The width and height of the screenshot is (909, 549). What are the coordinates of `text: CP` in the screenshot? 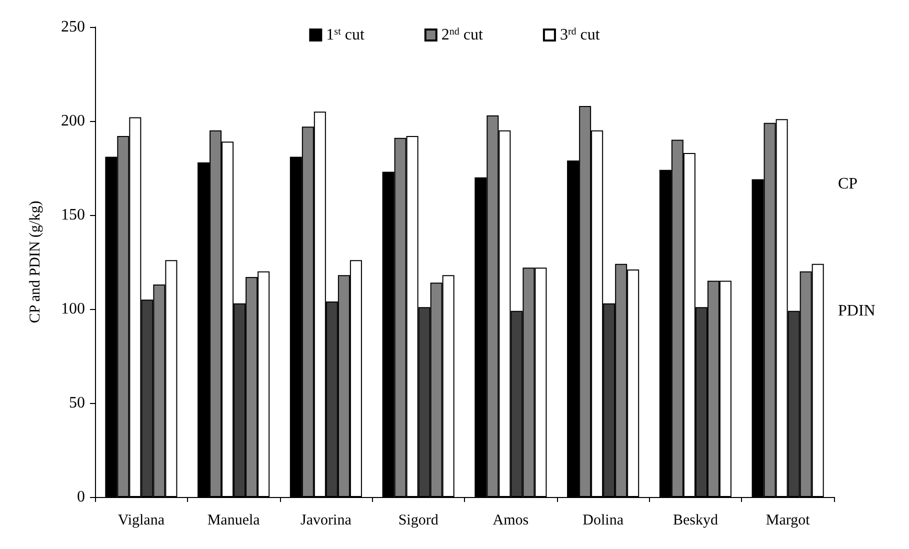 It's located at (848, 184).